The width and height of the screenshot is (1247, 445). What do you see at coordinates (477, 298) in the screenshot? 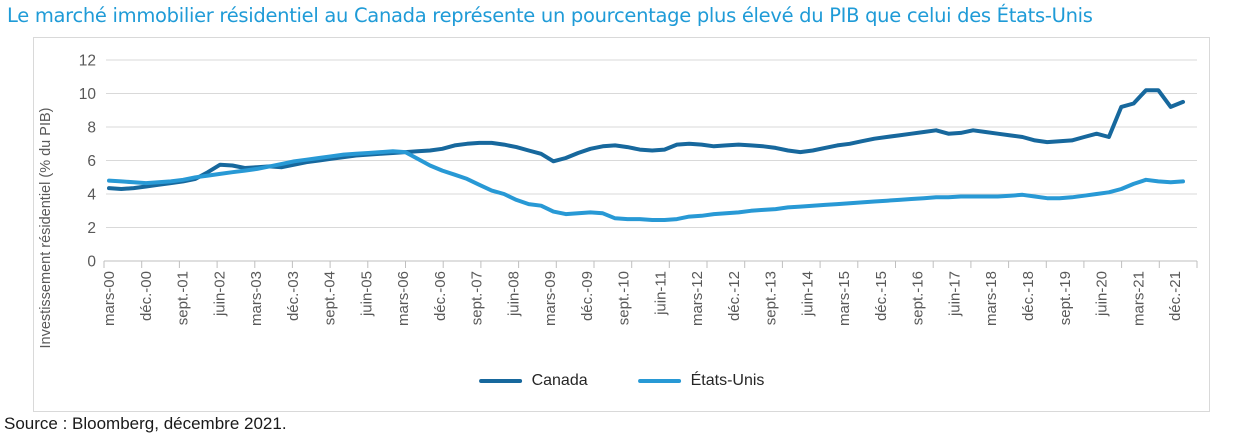
I see `svg-text: sept.-07` at bounding box center [477, 298].